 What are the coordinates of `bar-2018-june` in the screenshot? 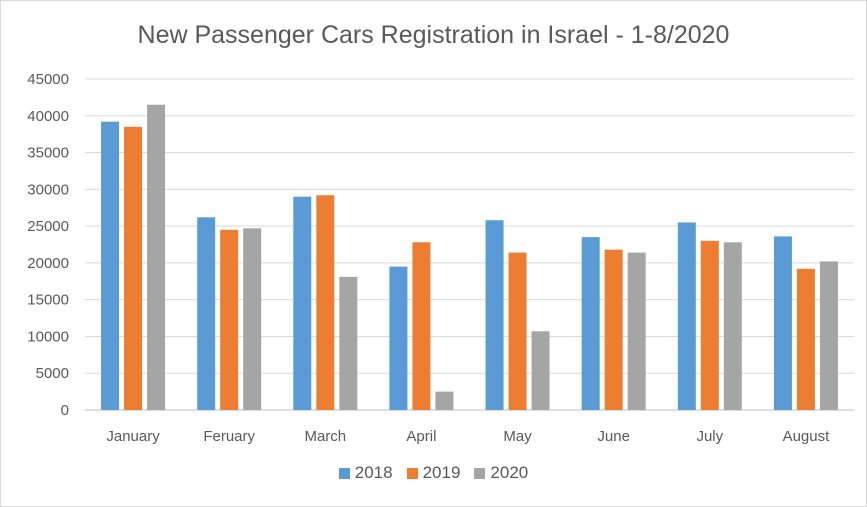 It's located at (590, 323).